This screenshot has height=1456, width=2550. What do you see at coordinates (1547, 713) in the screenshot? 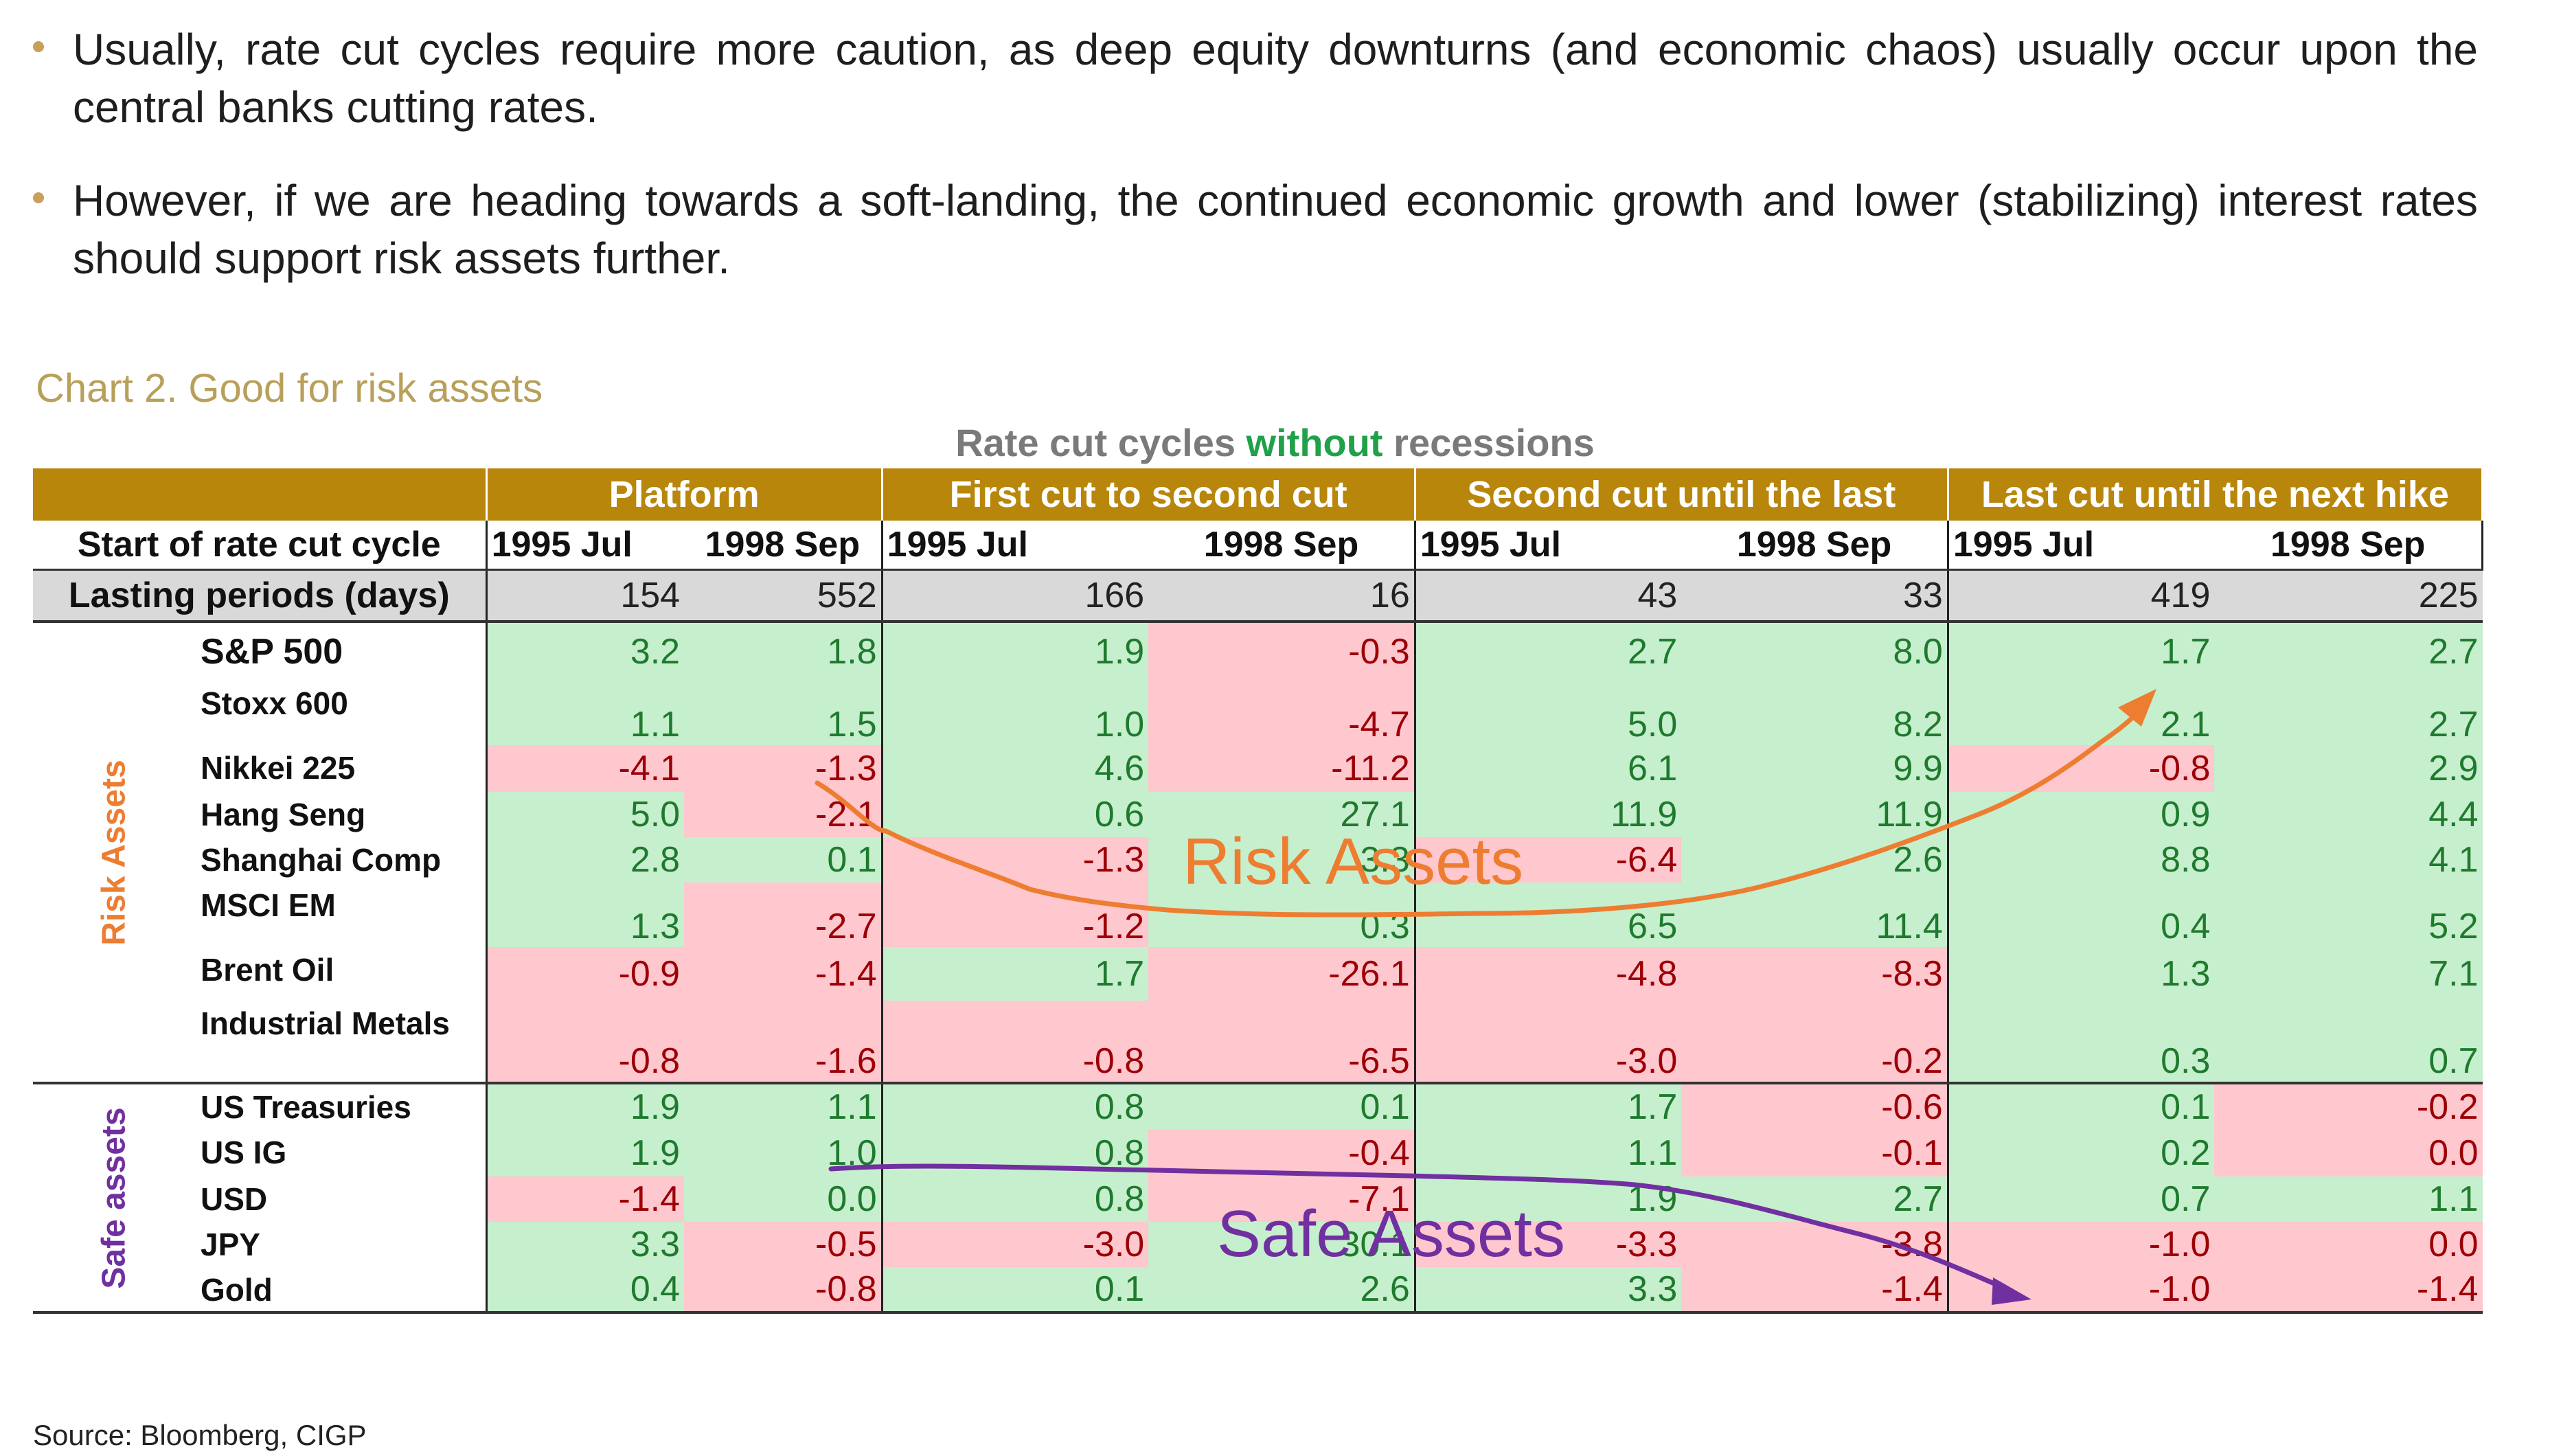
I see `value-cell: 5.0` at bounding box center [1547, 713].